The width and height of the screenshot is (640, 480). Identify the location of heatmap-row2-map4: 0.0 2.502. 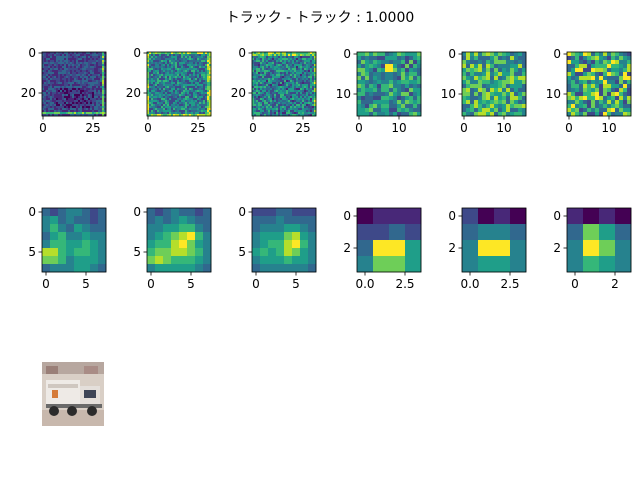
(382, 249).